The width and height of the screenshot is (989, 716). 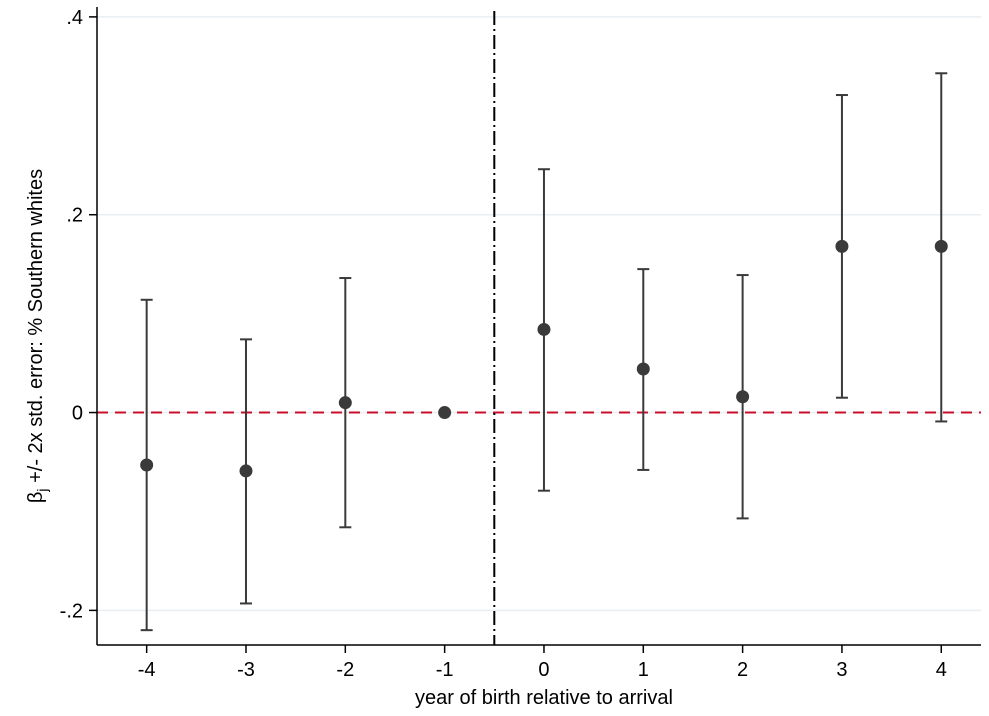 I want to click on y-tick-label: -.2, so click(x=71, y=611).